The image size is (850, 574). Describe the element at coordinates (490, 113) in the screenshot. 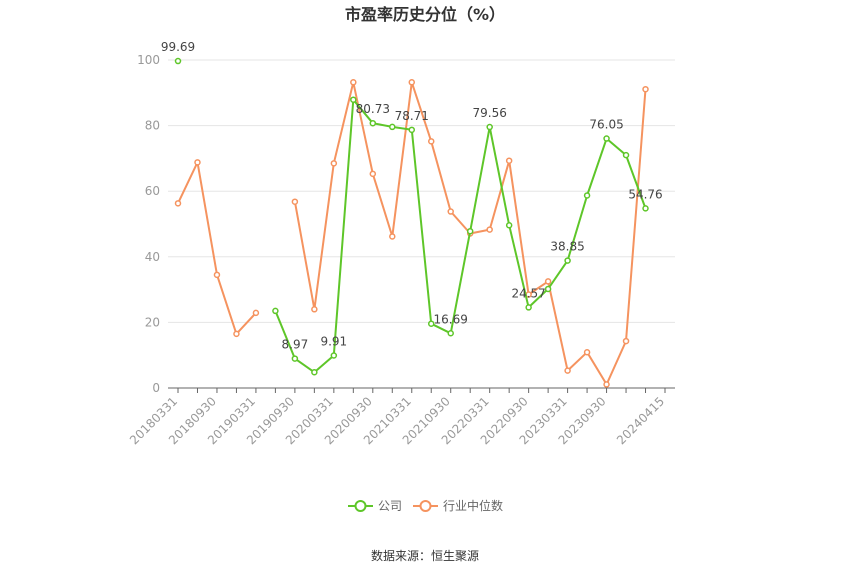

I see `data-label: 79.56` at that location.